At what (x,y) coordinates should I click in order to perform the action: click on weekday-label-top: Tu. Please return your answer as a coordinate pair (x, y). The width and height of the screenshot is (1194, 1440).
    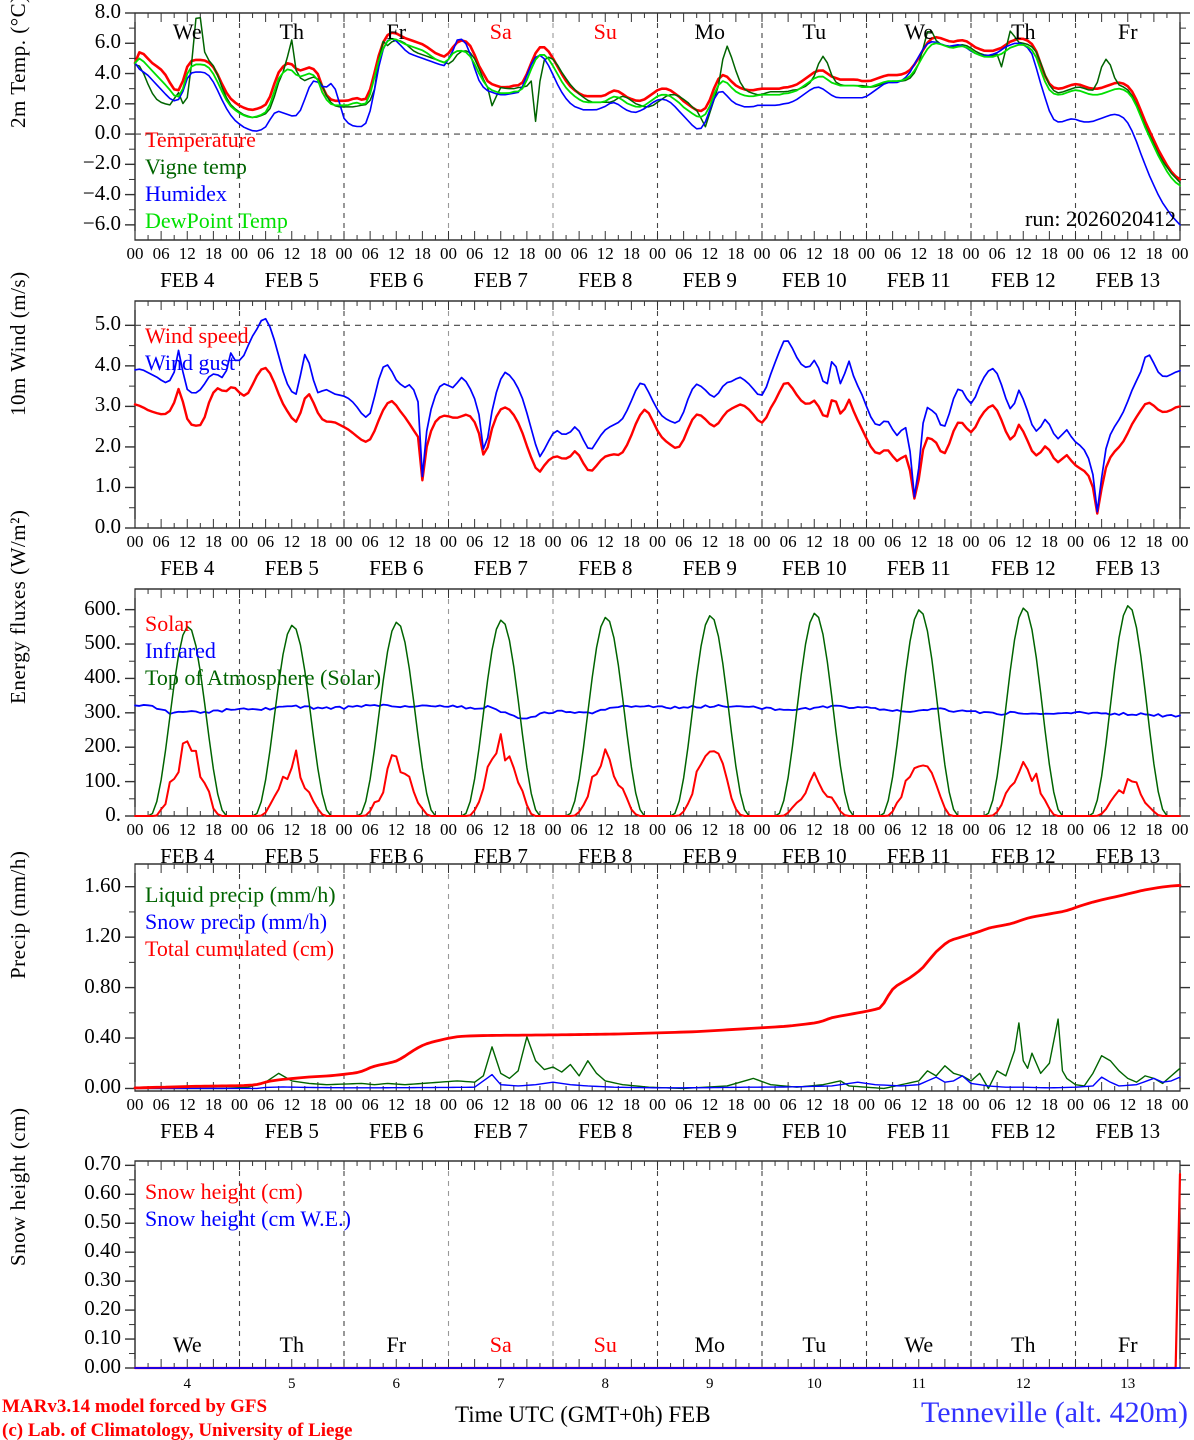
    Looking at the image, I should click on (814, 31).